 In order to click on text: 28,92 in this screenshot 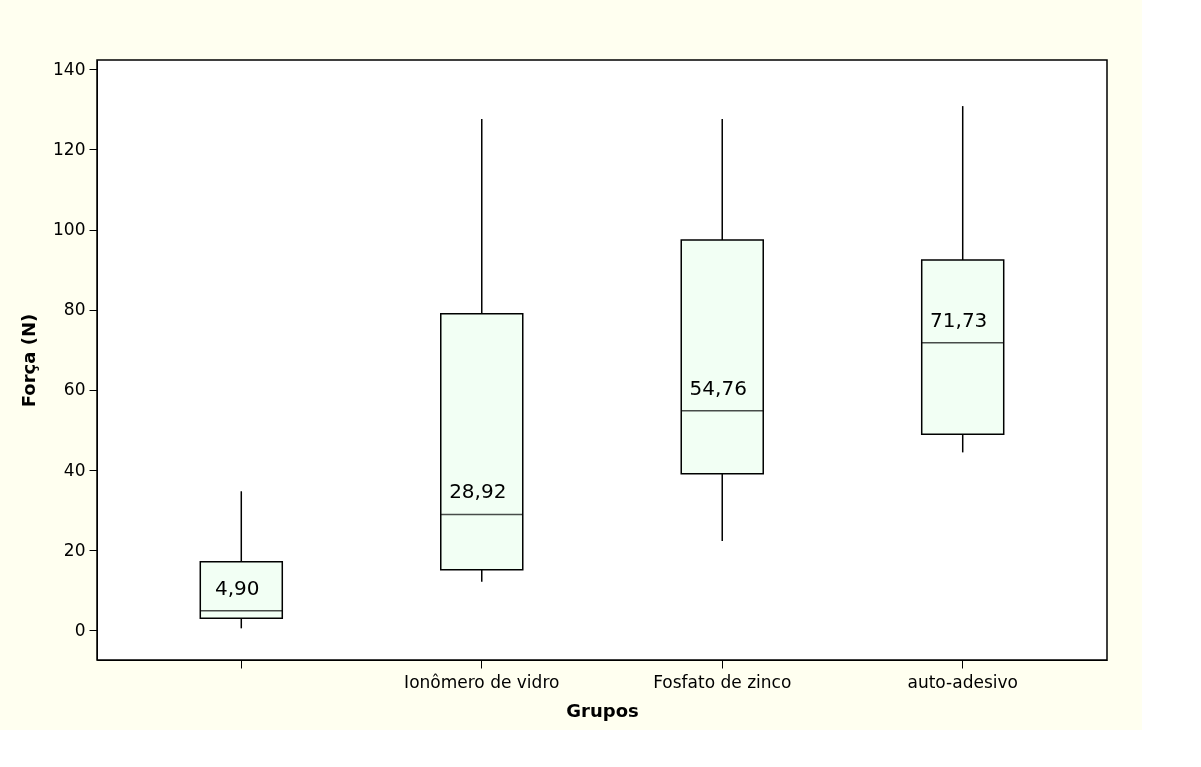, I will do `click(478, 491)`.